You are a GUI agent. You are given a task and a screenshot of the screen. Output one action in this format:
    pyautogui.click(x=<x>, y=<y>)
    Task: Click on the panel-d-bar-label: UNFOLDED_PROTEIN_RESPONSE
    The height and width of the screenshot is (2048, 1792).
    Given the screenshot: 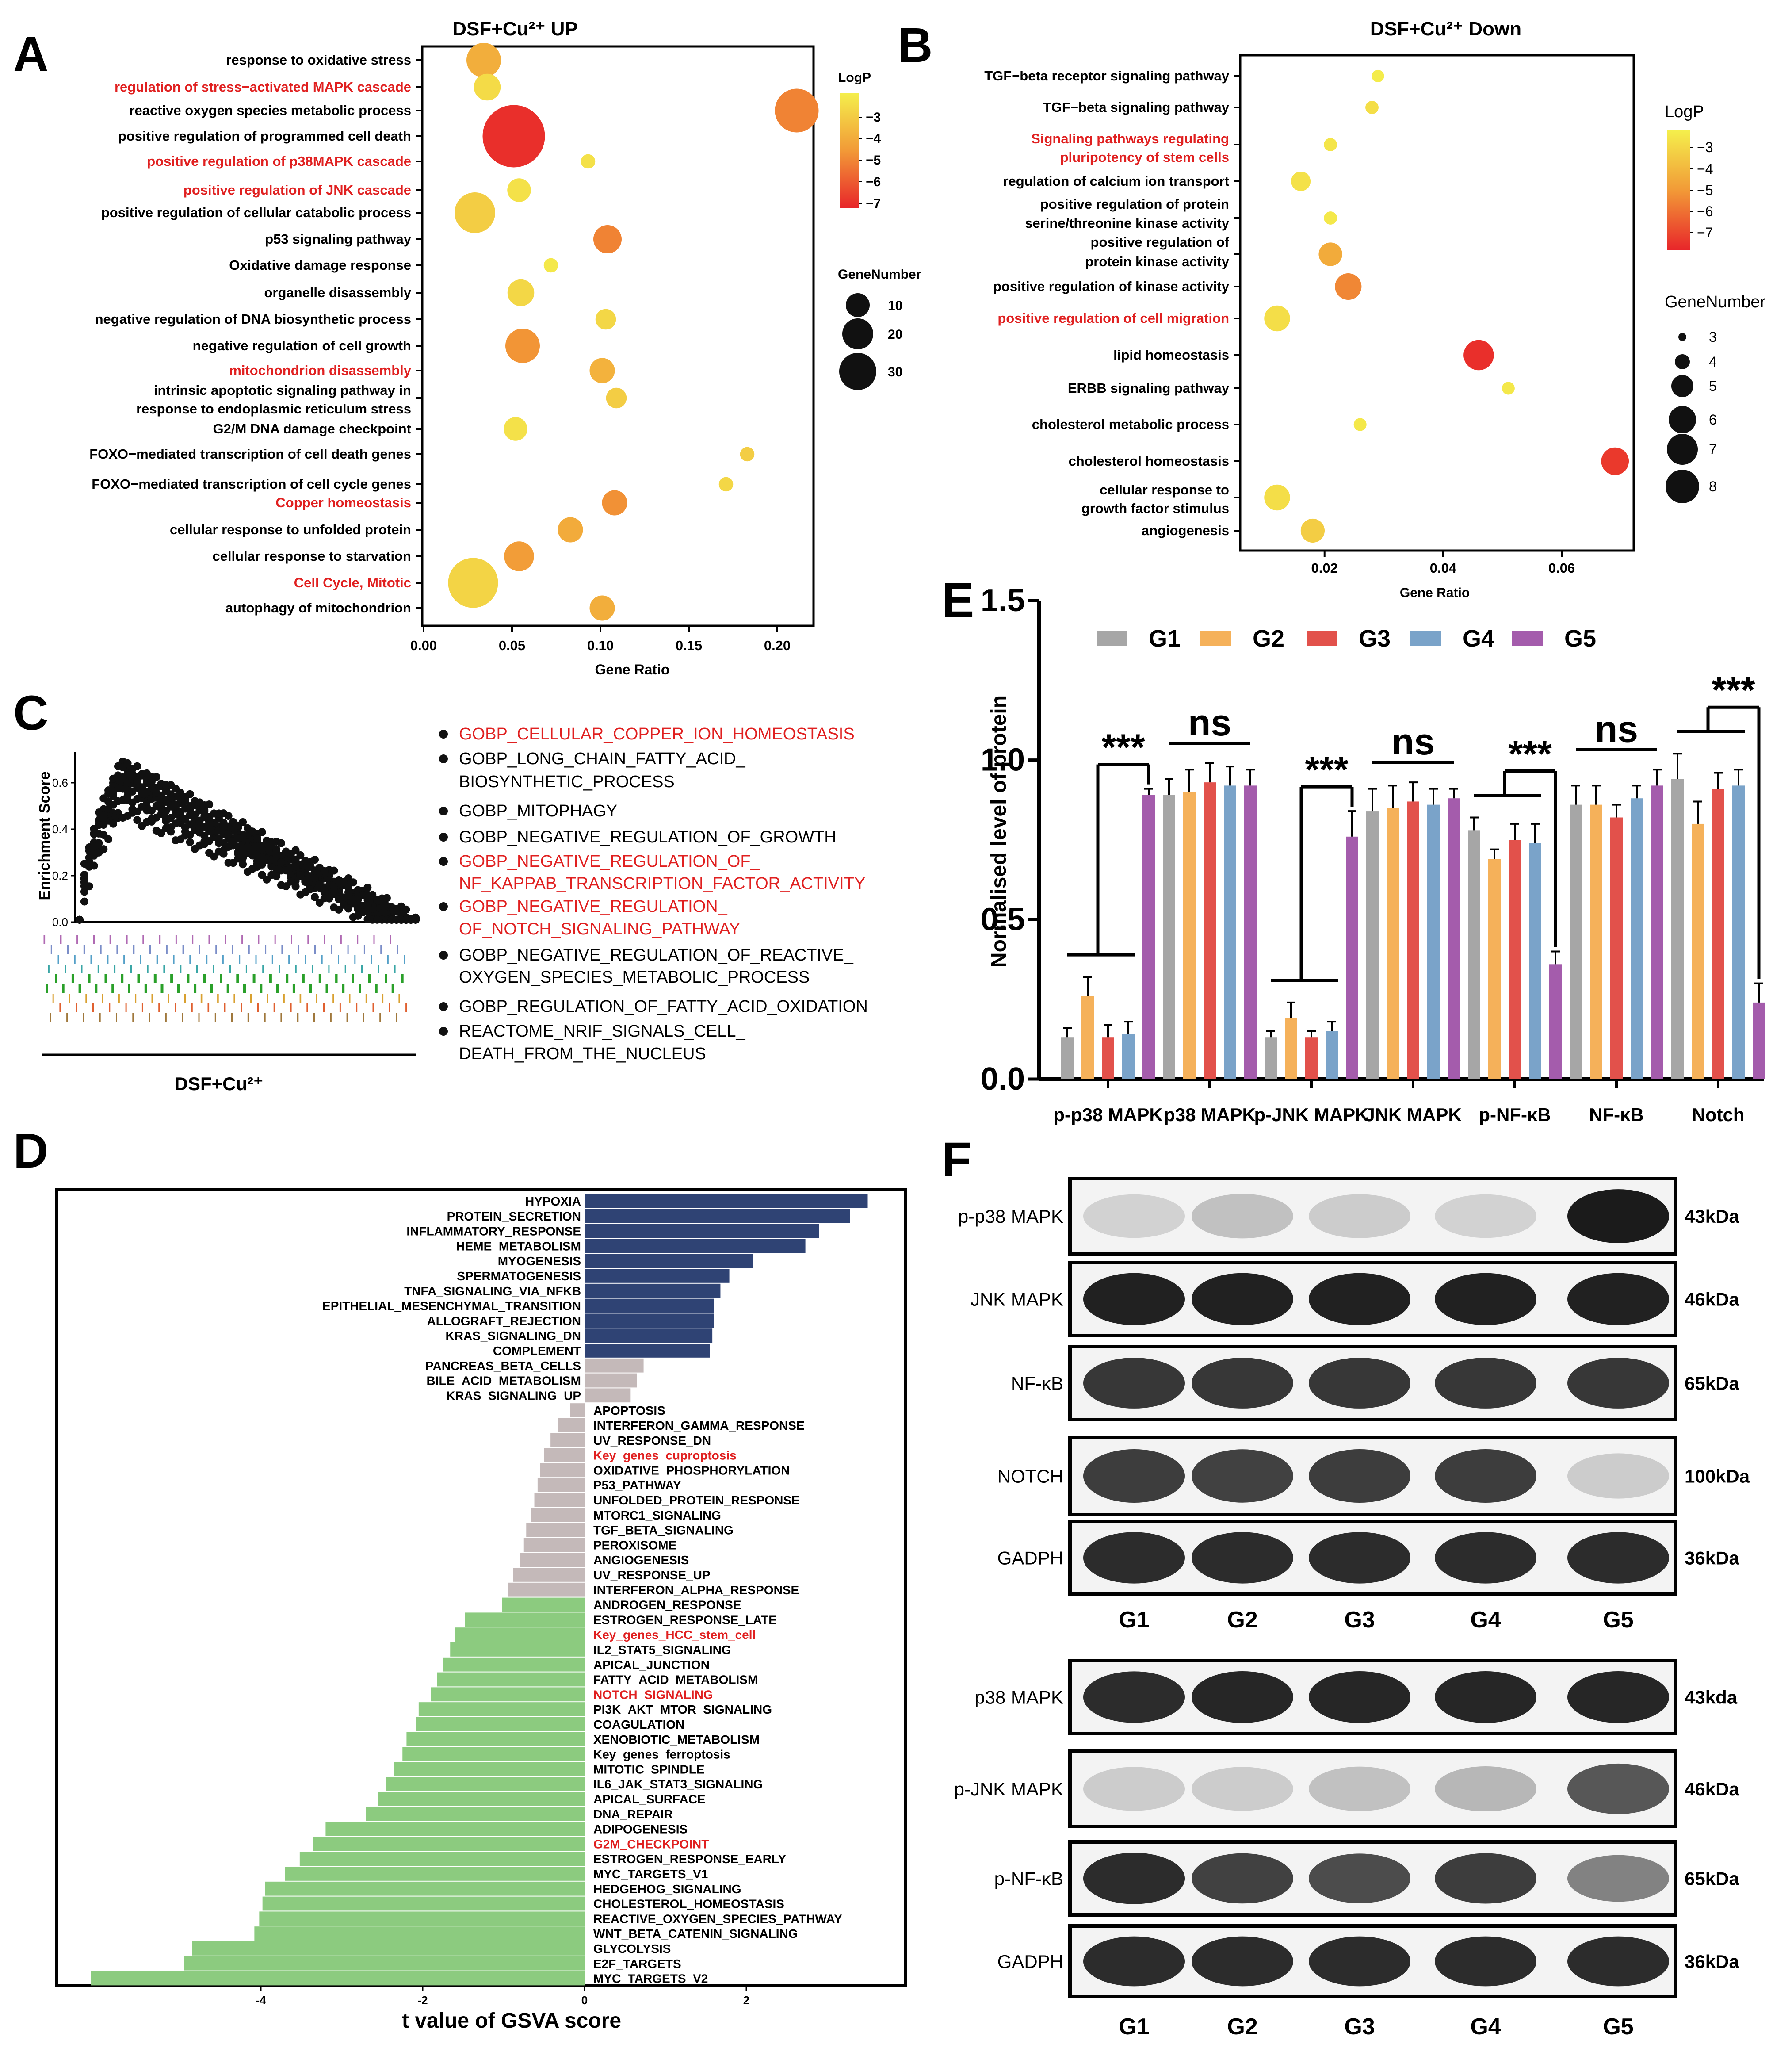 What is the action you would take?
    pyautogui.click(x=696, y=1500)
    